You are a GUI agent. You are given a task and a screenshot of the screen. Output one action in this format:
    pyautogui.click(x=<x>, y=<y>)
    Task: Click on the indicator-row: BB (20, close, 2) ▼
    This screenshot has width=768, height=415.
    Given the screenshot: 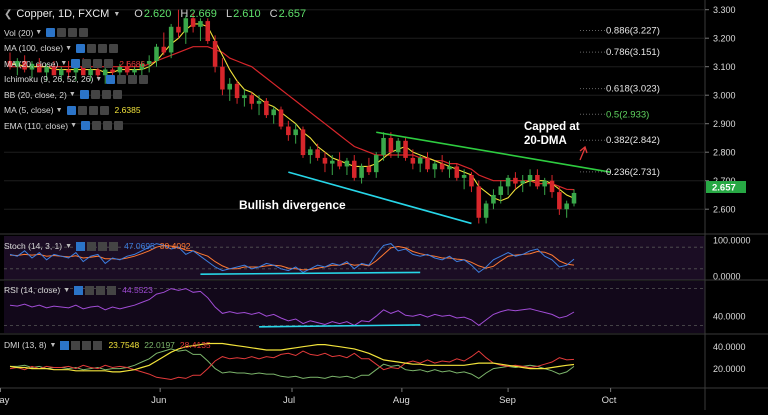 What is the action you would take?
    pyautogui.click(x=64, y=94)
    